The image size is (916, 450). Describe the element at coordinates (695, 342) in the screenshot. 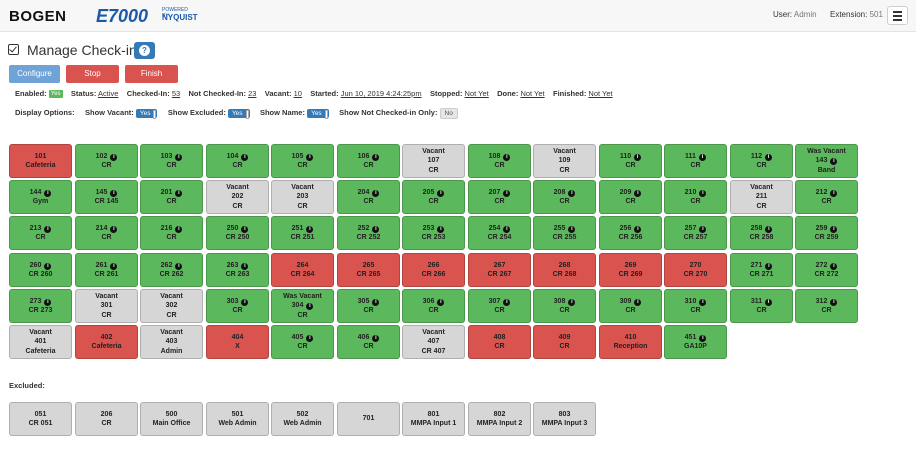

I see `room-tile: 451 i GA10P` at that location.